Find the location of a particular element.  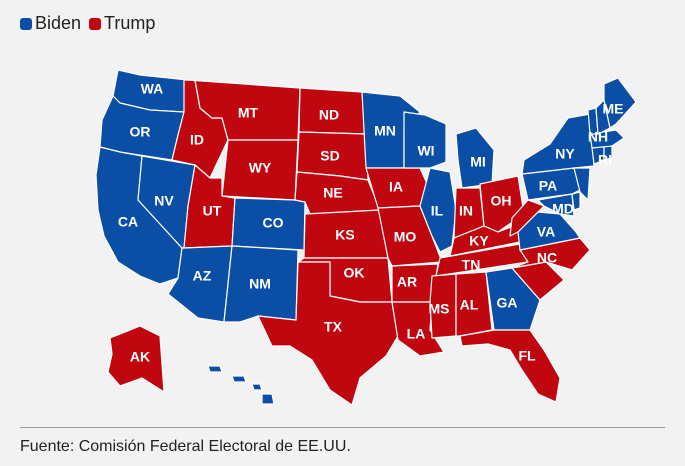

state-tx is located at coordinates (328, 333).